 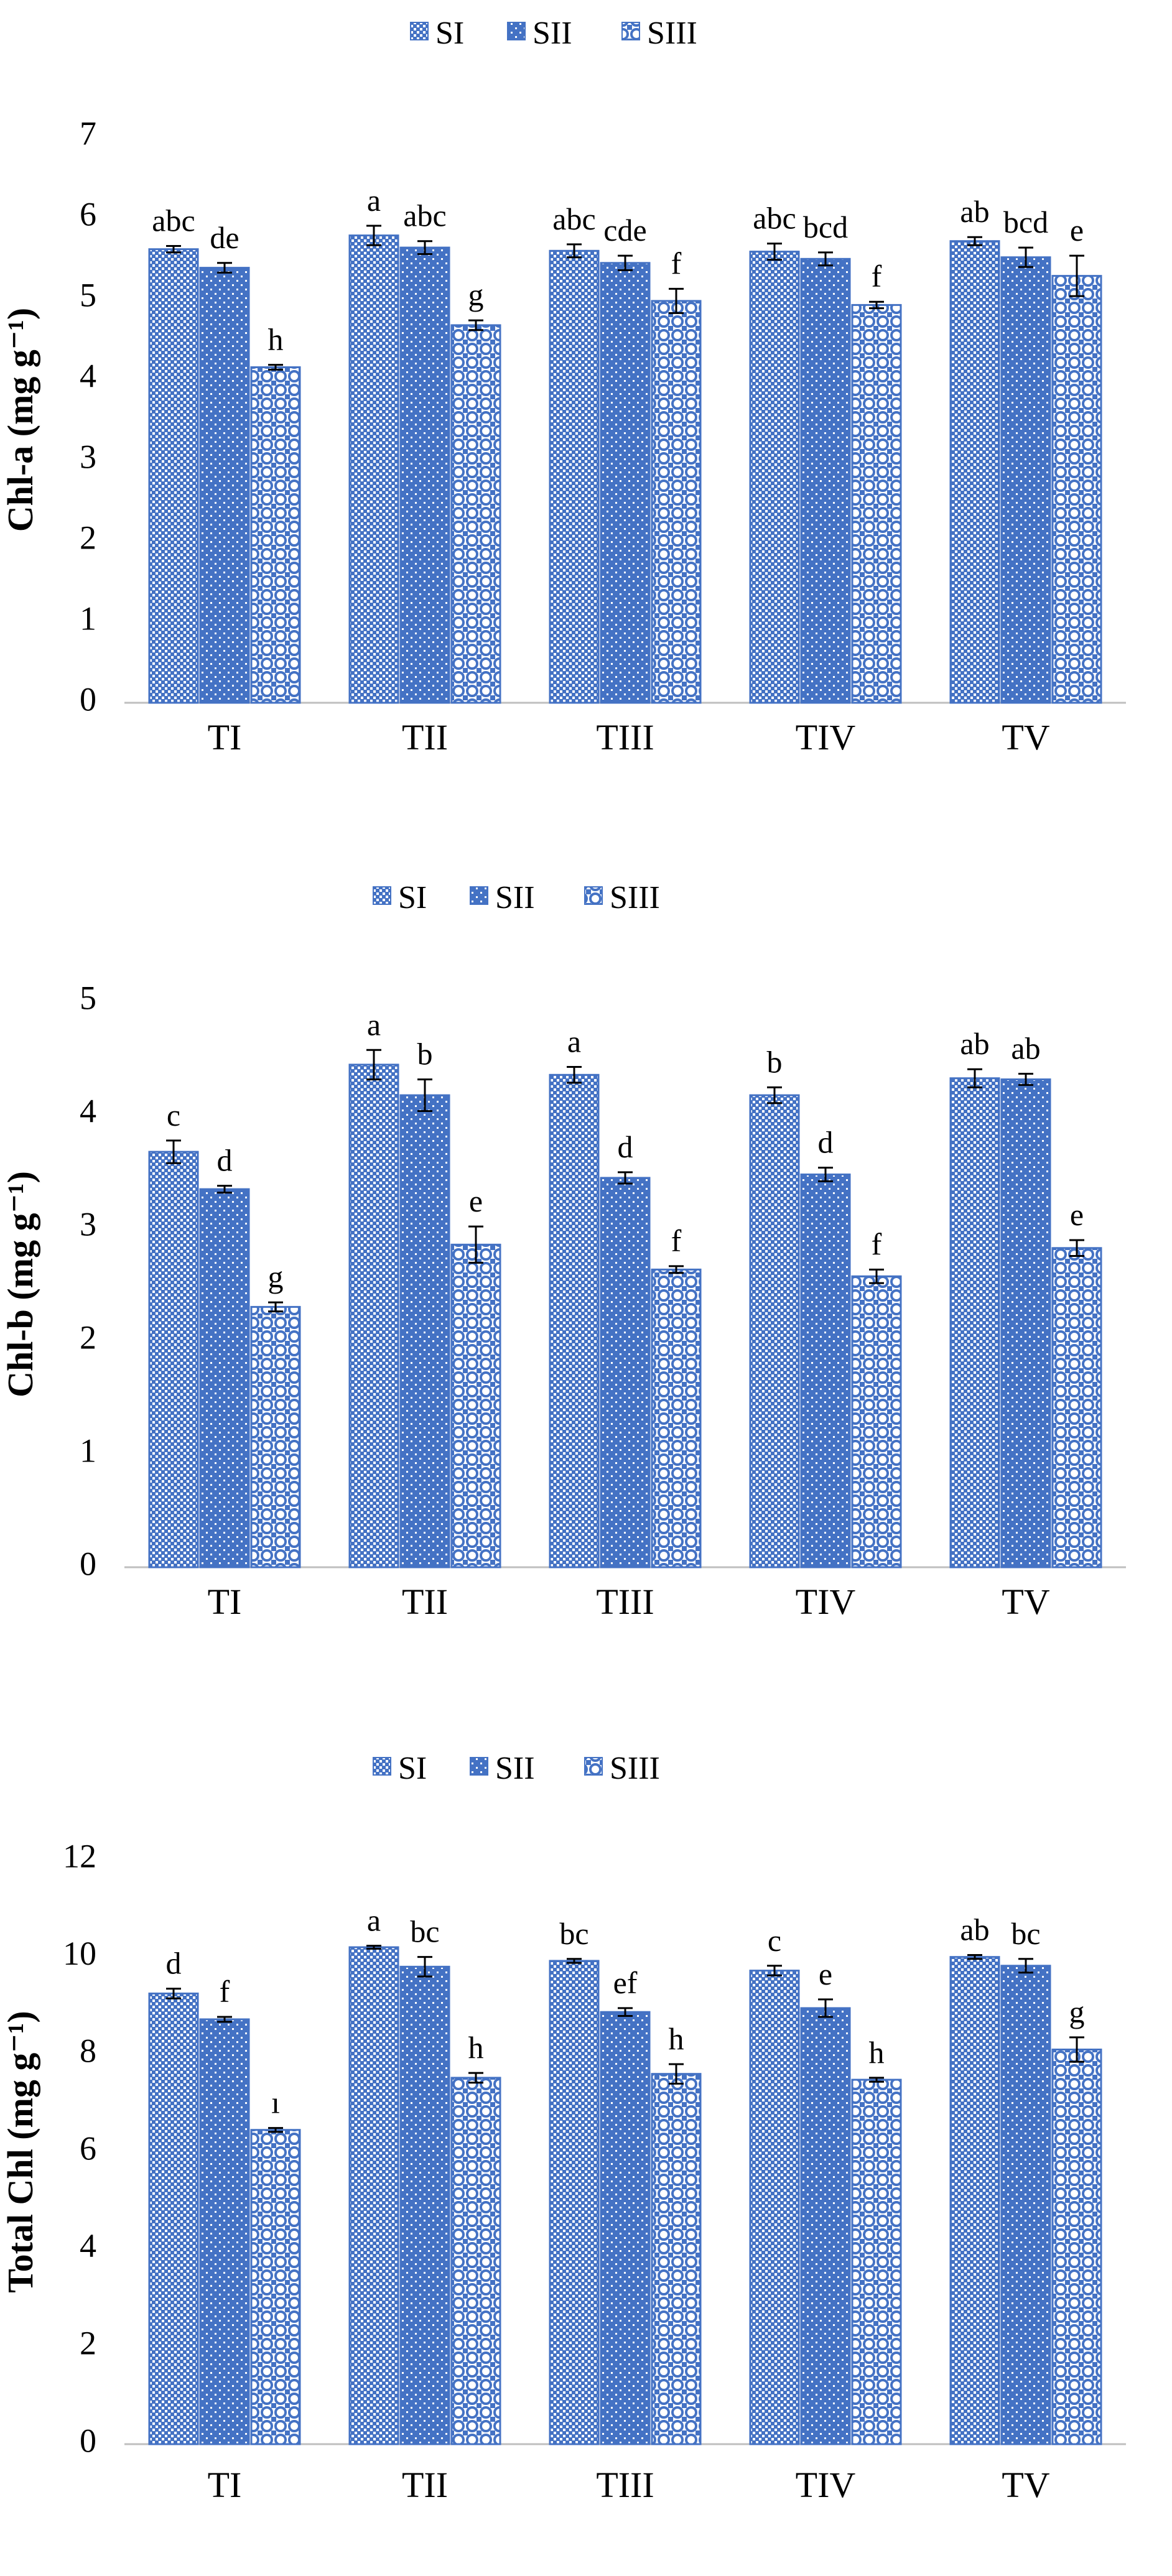 What do you see at coordinates (88, 2245) in the screenshot?
I see `y-tick-label: 4` at bounding box center [88, 2245].